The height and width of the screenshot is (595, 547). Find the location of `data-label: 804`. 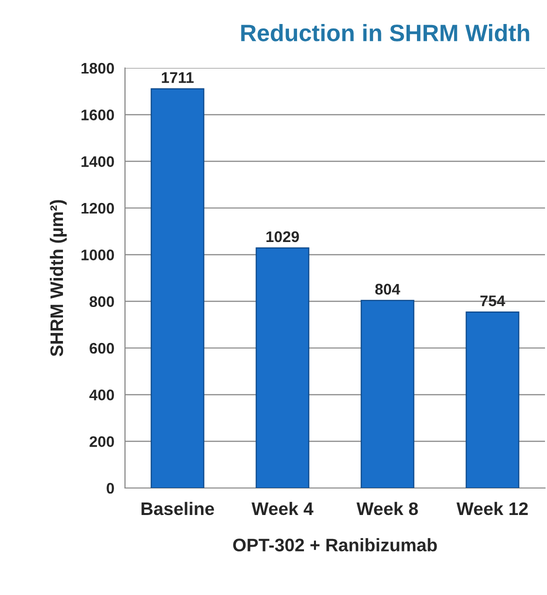

data-label: 804 is located at coordinates (387, 289).